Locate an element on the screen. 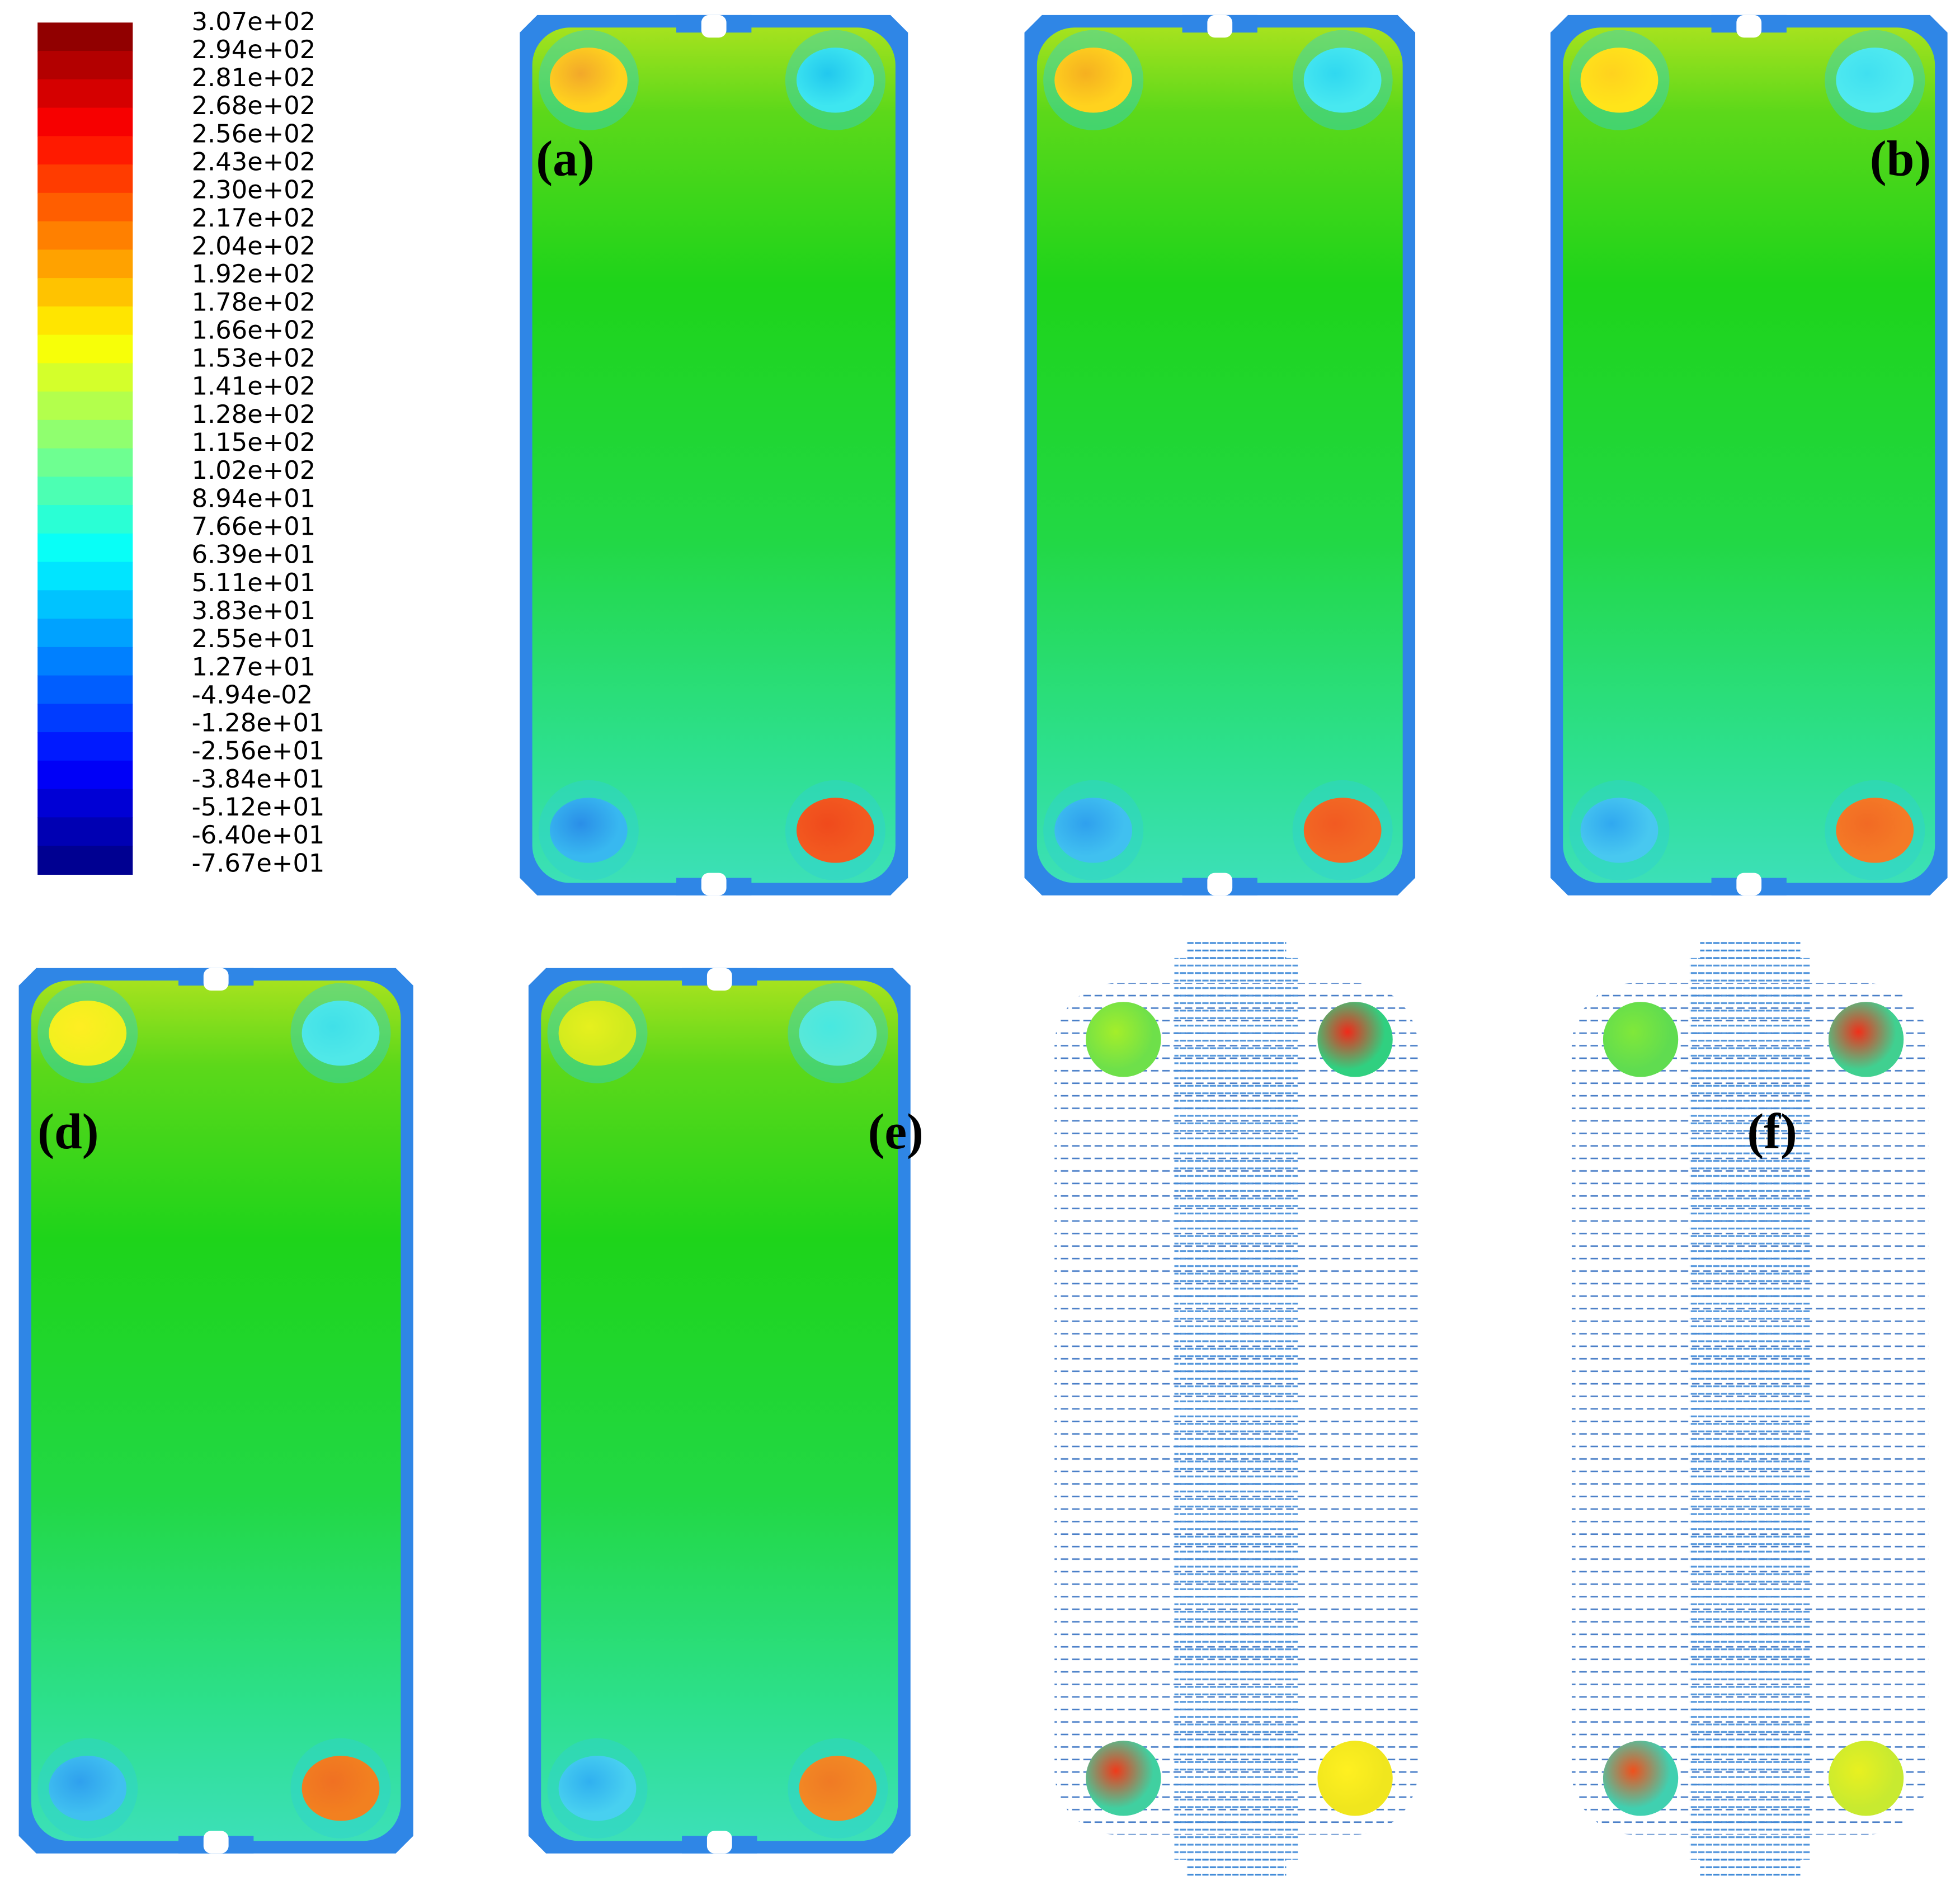 This screenshot has height=1881, width=1960. panel-label: (a) is located at coordinates (565, 158).